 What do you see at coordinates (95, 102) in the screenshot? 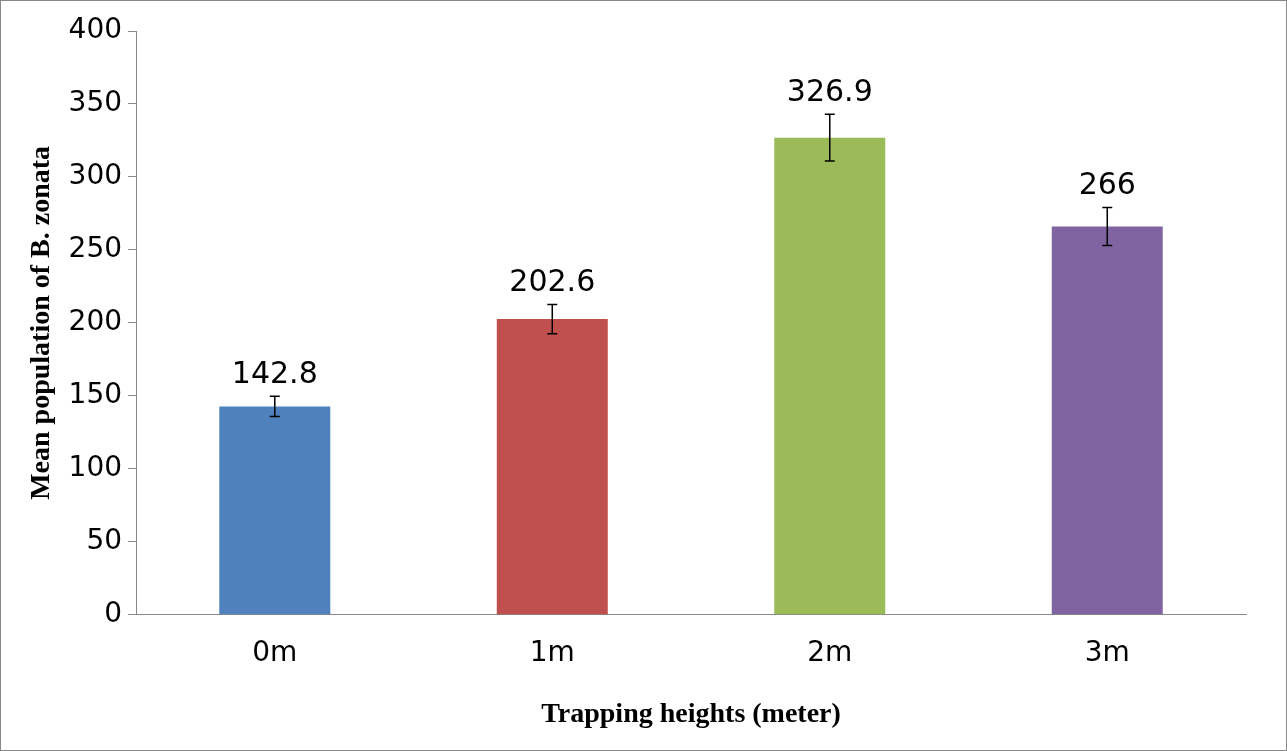
I see `y-tick-label: 350` at bounding box center [95, 102].